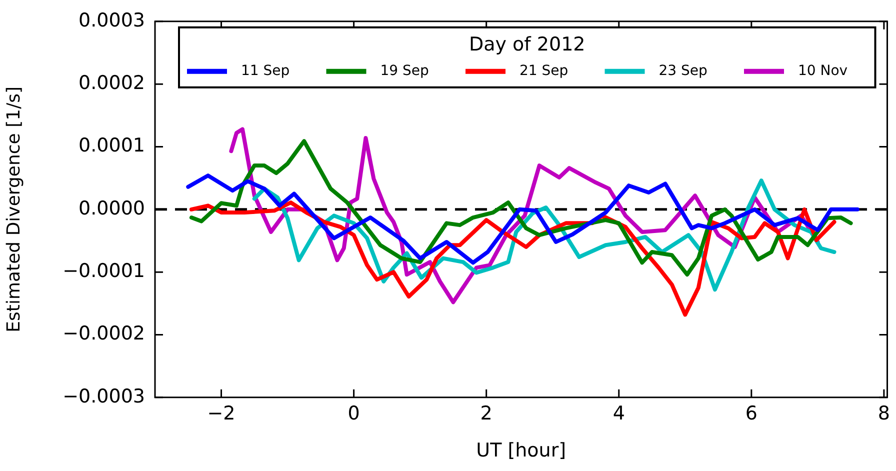 The image size is (896, 471). Describe the element at coordinates (544, 71) in the screenshot. I see `legend-label: 21 Sep` at that location.